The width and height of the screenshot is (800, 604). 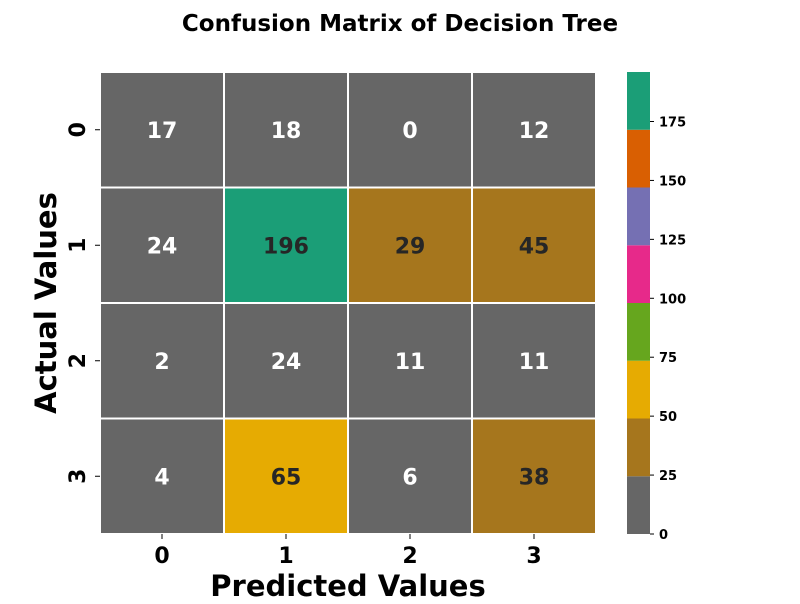 I want to click on cell-value-label: 17, so click(x=162, y=131).